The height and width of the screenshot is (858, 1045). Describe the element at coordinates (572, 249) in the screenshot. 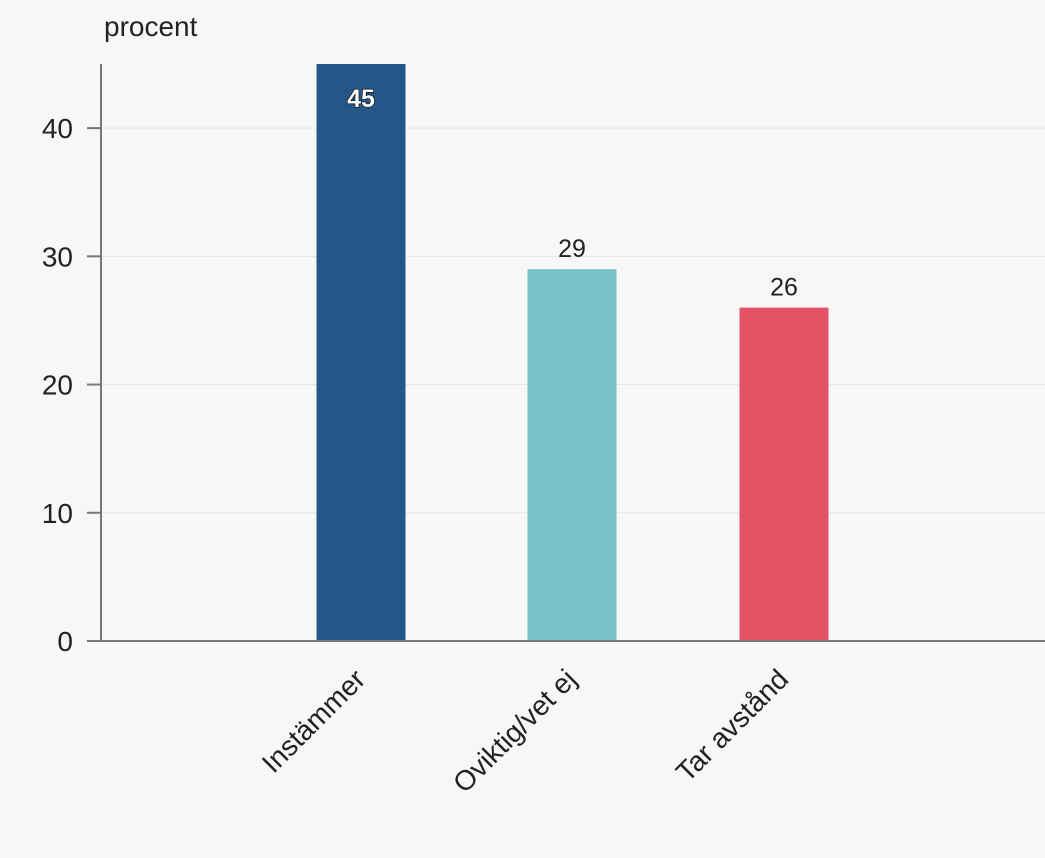

I see `data-label-2: 29` at that location.